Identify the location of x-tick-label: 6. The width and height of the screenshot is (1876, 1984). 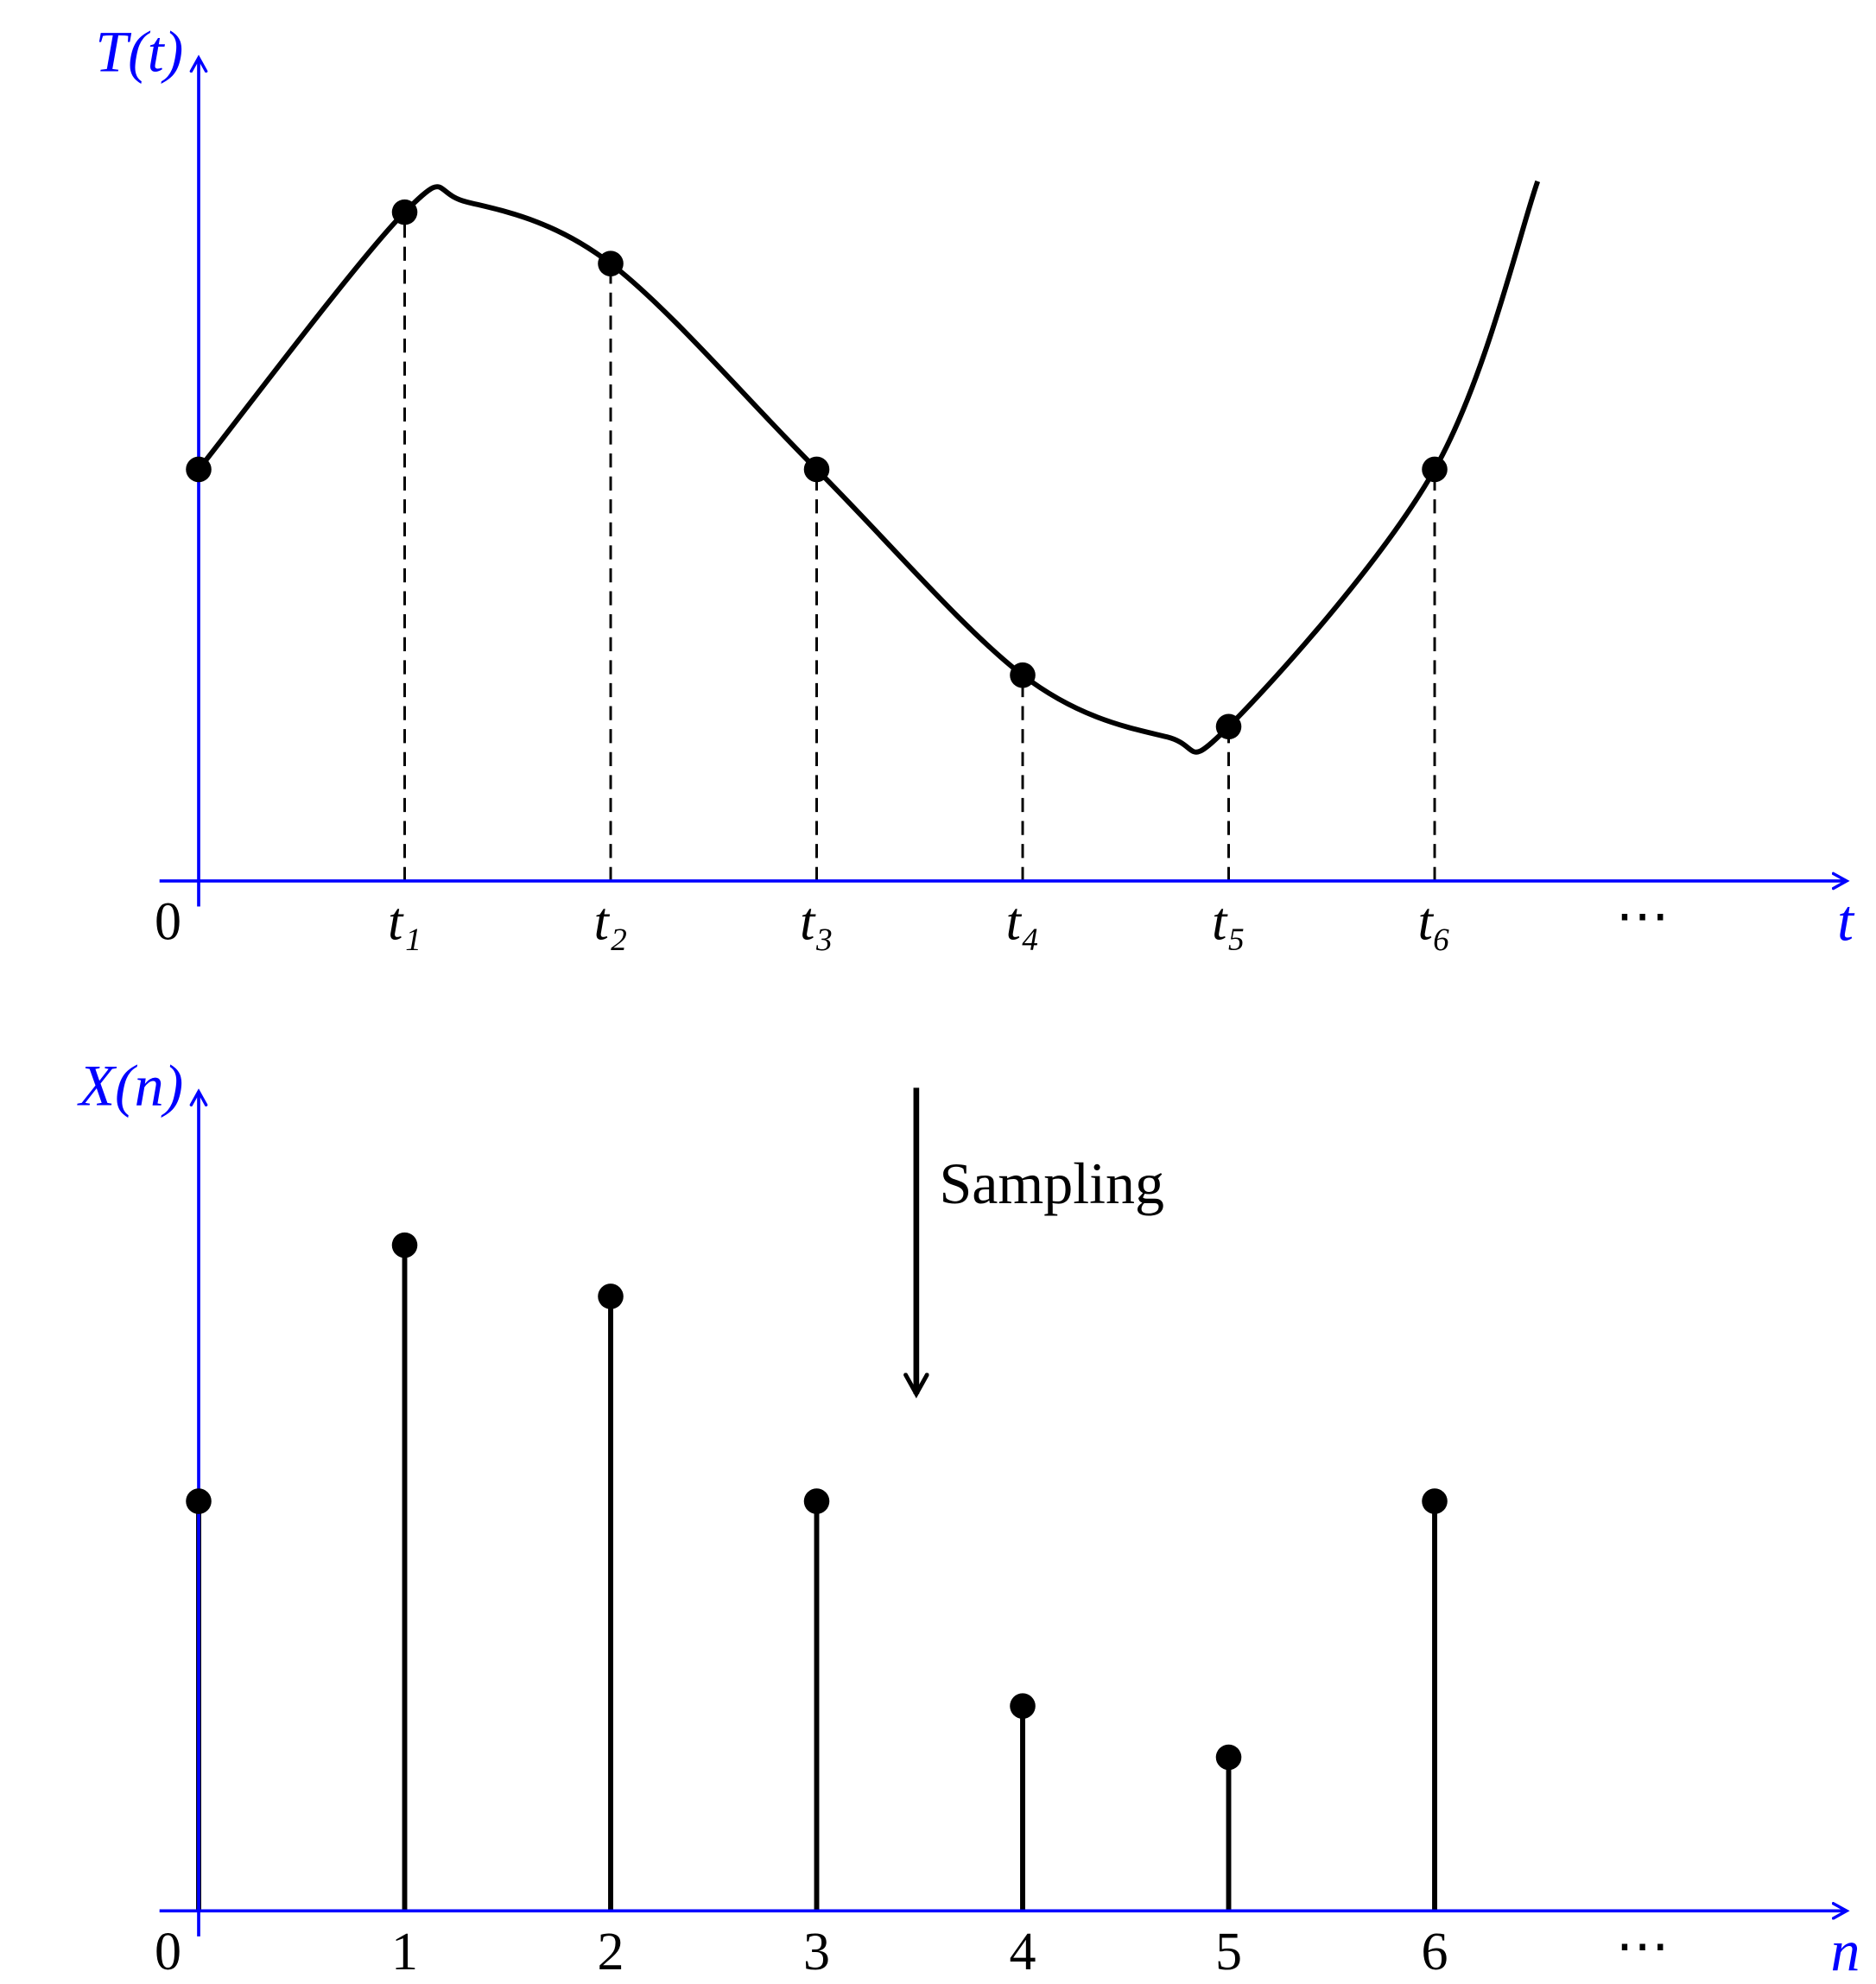
(1434, 1952).